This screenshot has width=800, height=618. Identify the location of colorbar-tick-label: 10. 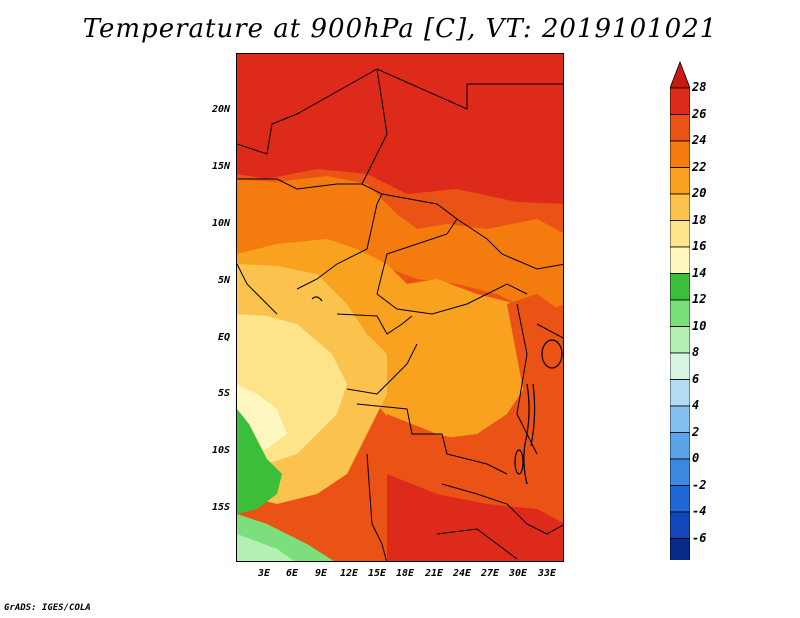
(699, 325).